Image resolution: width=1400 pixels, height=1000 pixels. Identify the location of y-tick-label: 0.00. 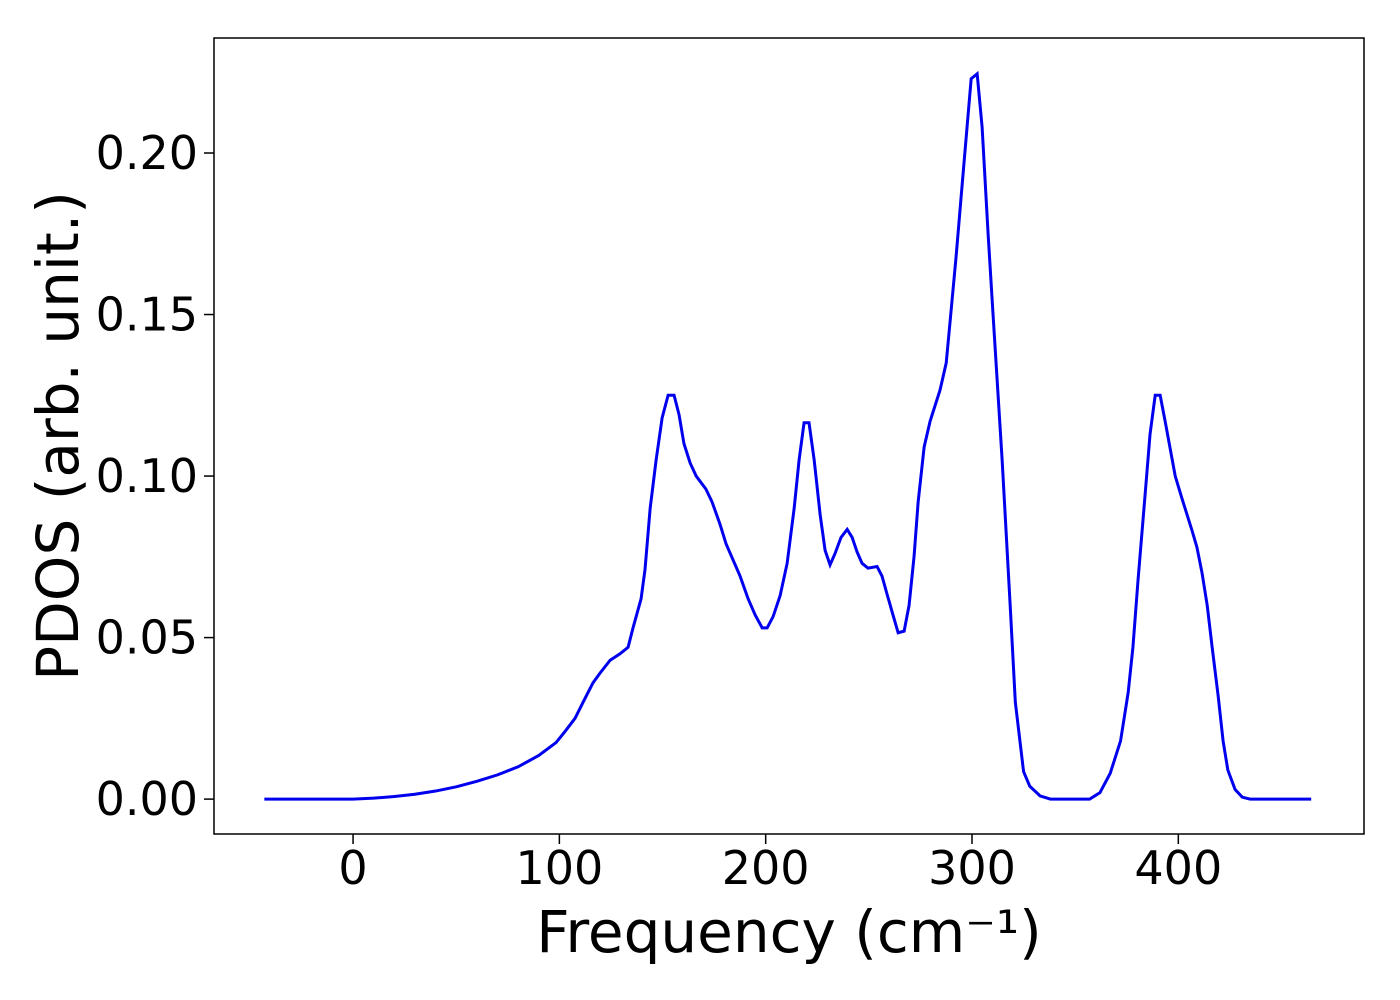
(147, 799).